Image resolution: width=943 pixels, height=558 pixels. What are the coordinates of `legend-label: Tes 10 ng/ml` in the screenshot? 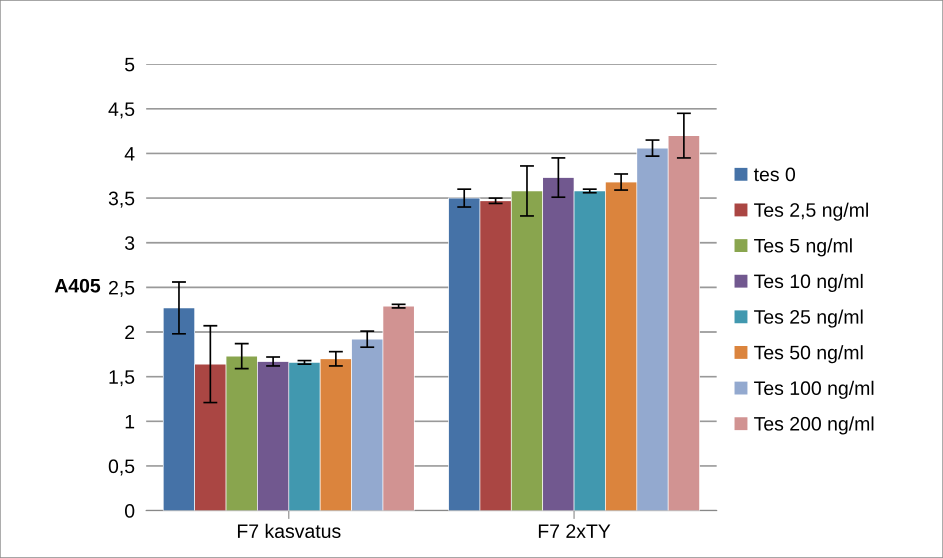 It's located at (808, 283).